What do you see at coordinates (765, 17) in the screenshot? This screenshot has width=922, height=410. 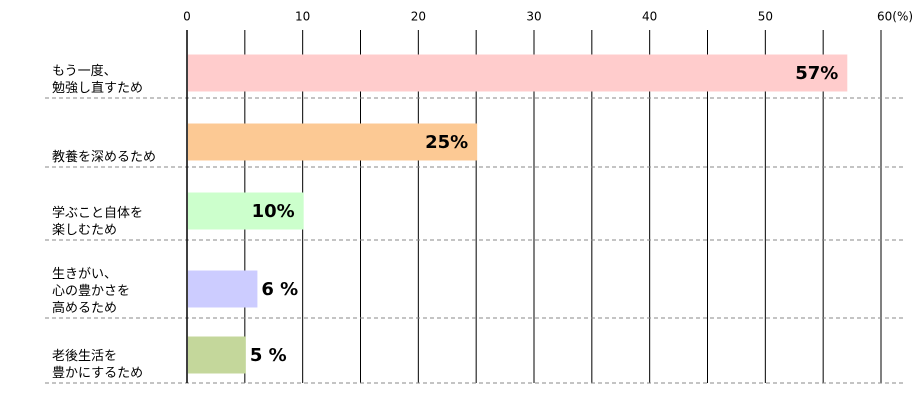 I see `x-tick-label: 50` at bounding box center [765, 17].